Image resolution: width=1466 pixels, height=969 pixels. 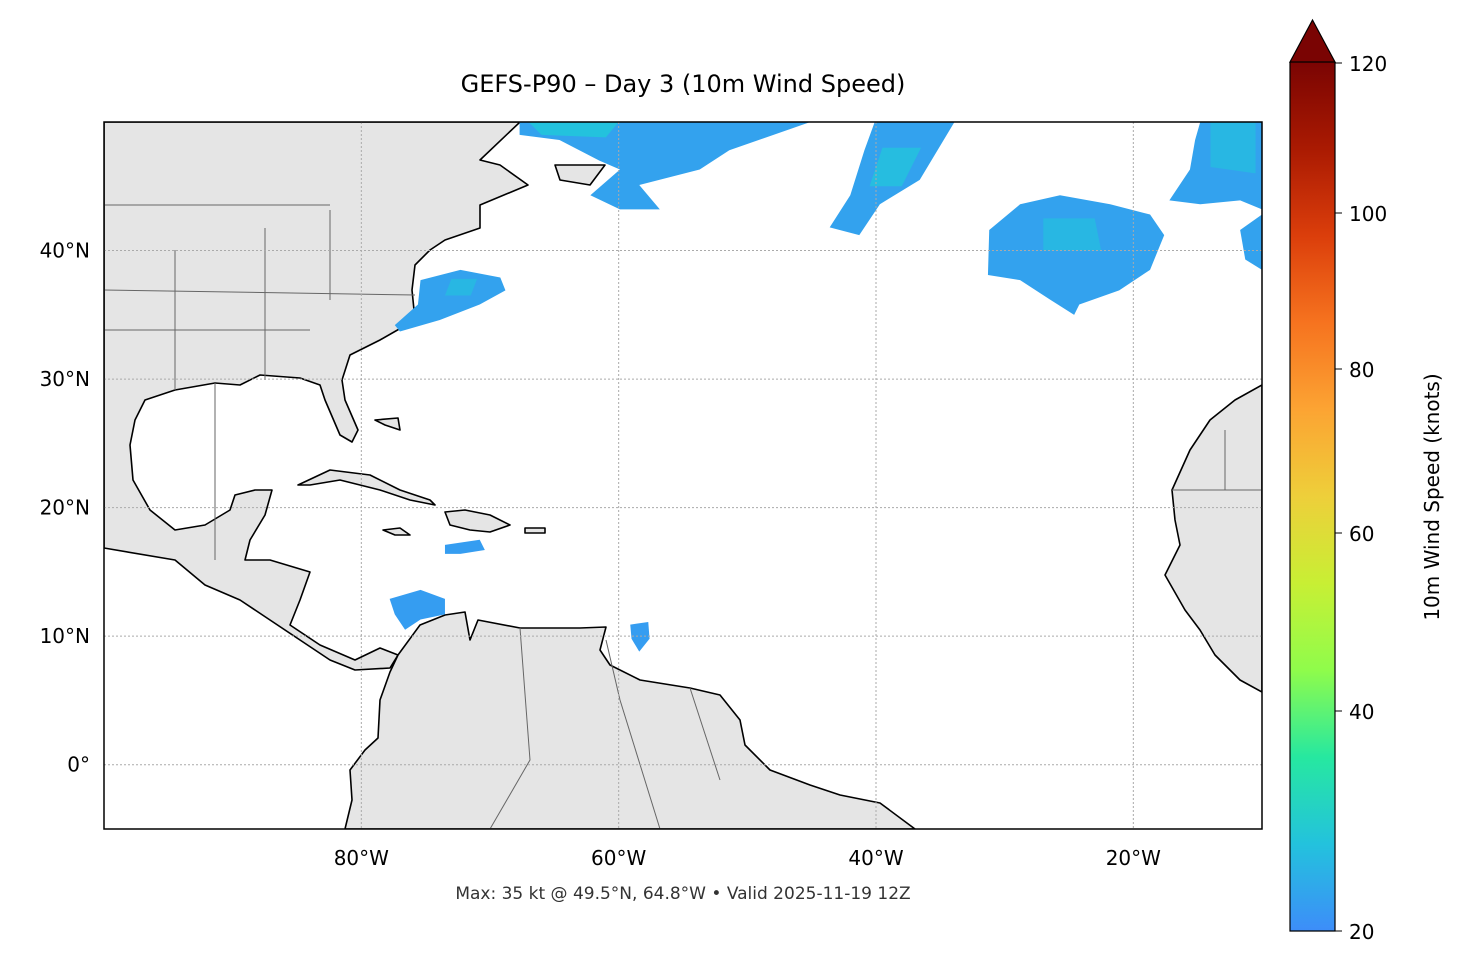 I want to click on colorbar-extend-arrow, so click(x=1312, y=40).